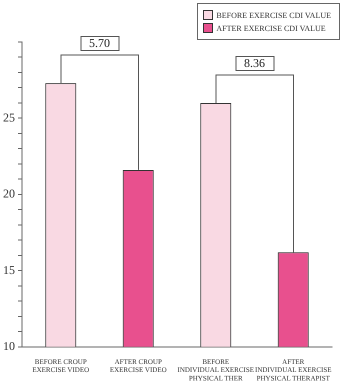  I want to click on y-tick-label: 15, so click(9, 269).